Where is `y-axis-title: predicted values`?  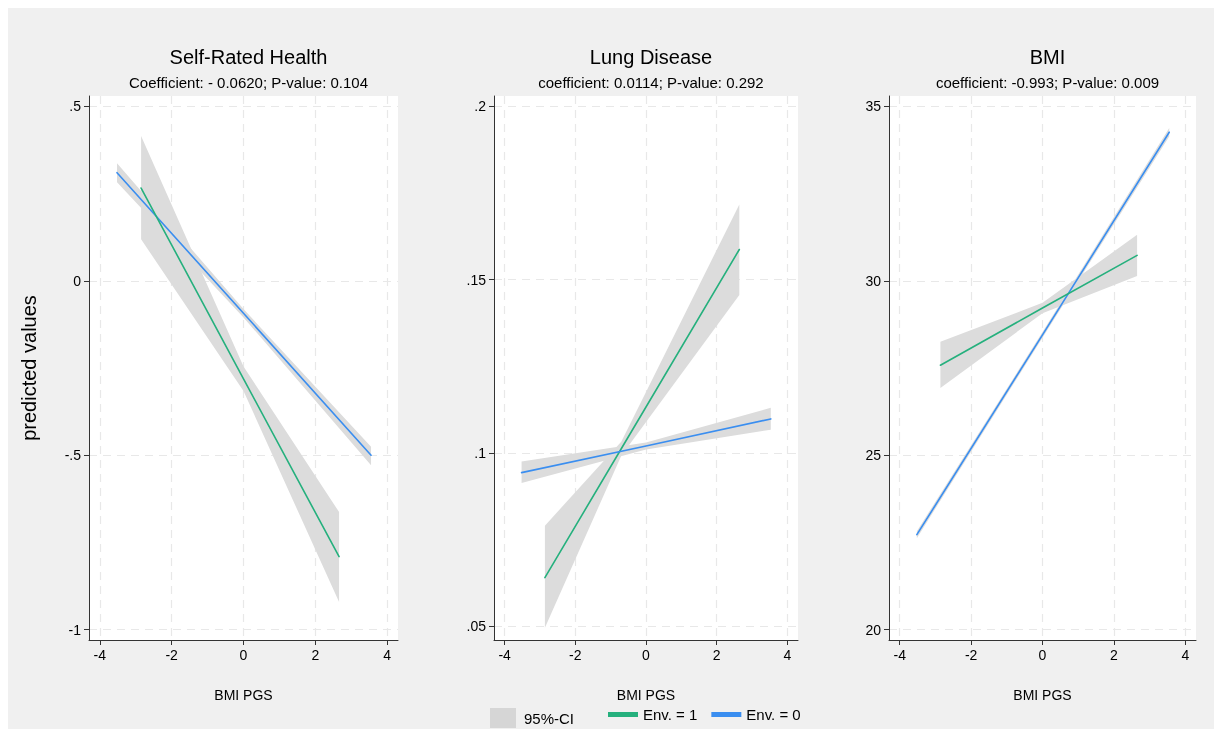 y-axis-title: predicted values is located at coordinates (29, 368).